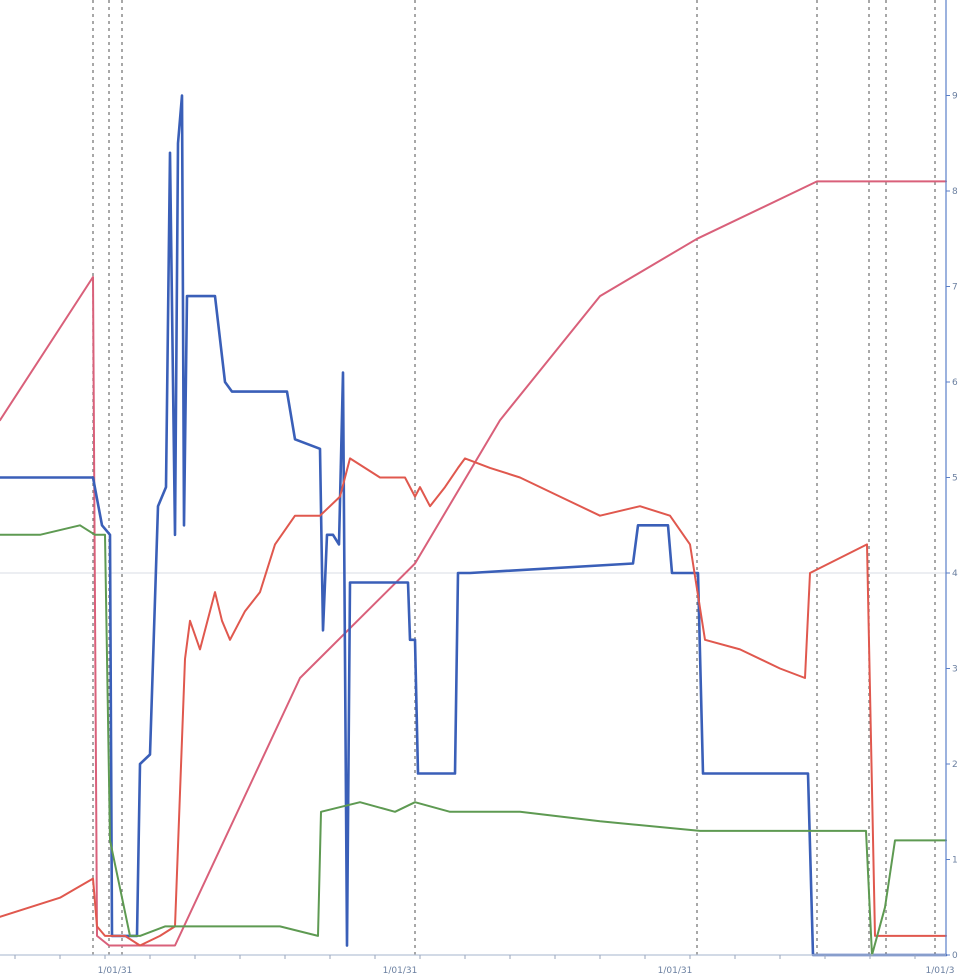 This screenshot has height=979, width=966. Describe the element at coordinates (955, 192) in the screenshot. I see `right-tick-label-8: 8` at that location.